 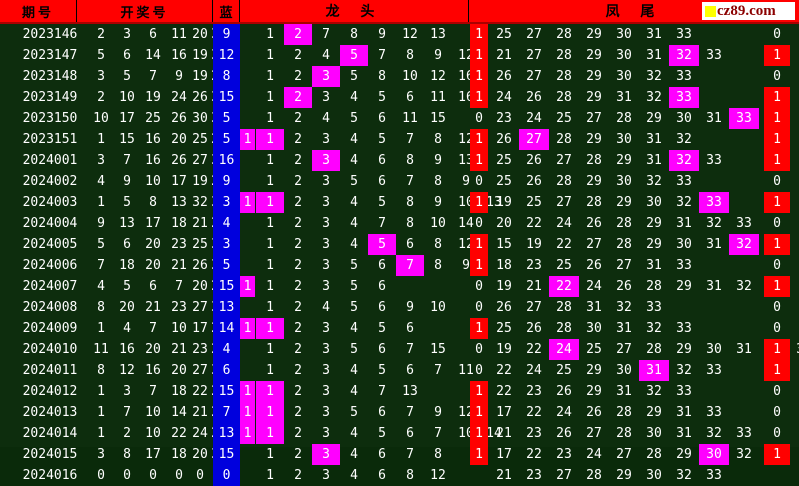 I want to click on dragon-head-number: 7, so click(x=410, y=412).